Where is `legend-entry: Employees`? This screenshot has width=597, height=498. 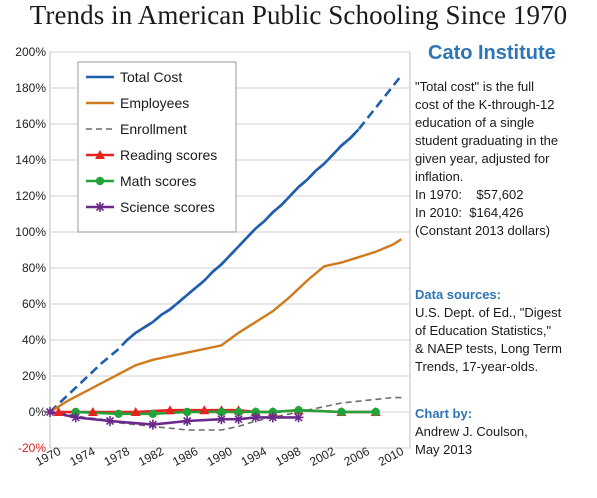
legend-entry: Employees is located at coordinates (137, 103).